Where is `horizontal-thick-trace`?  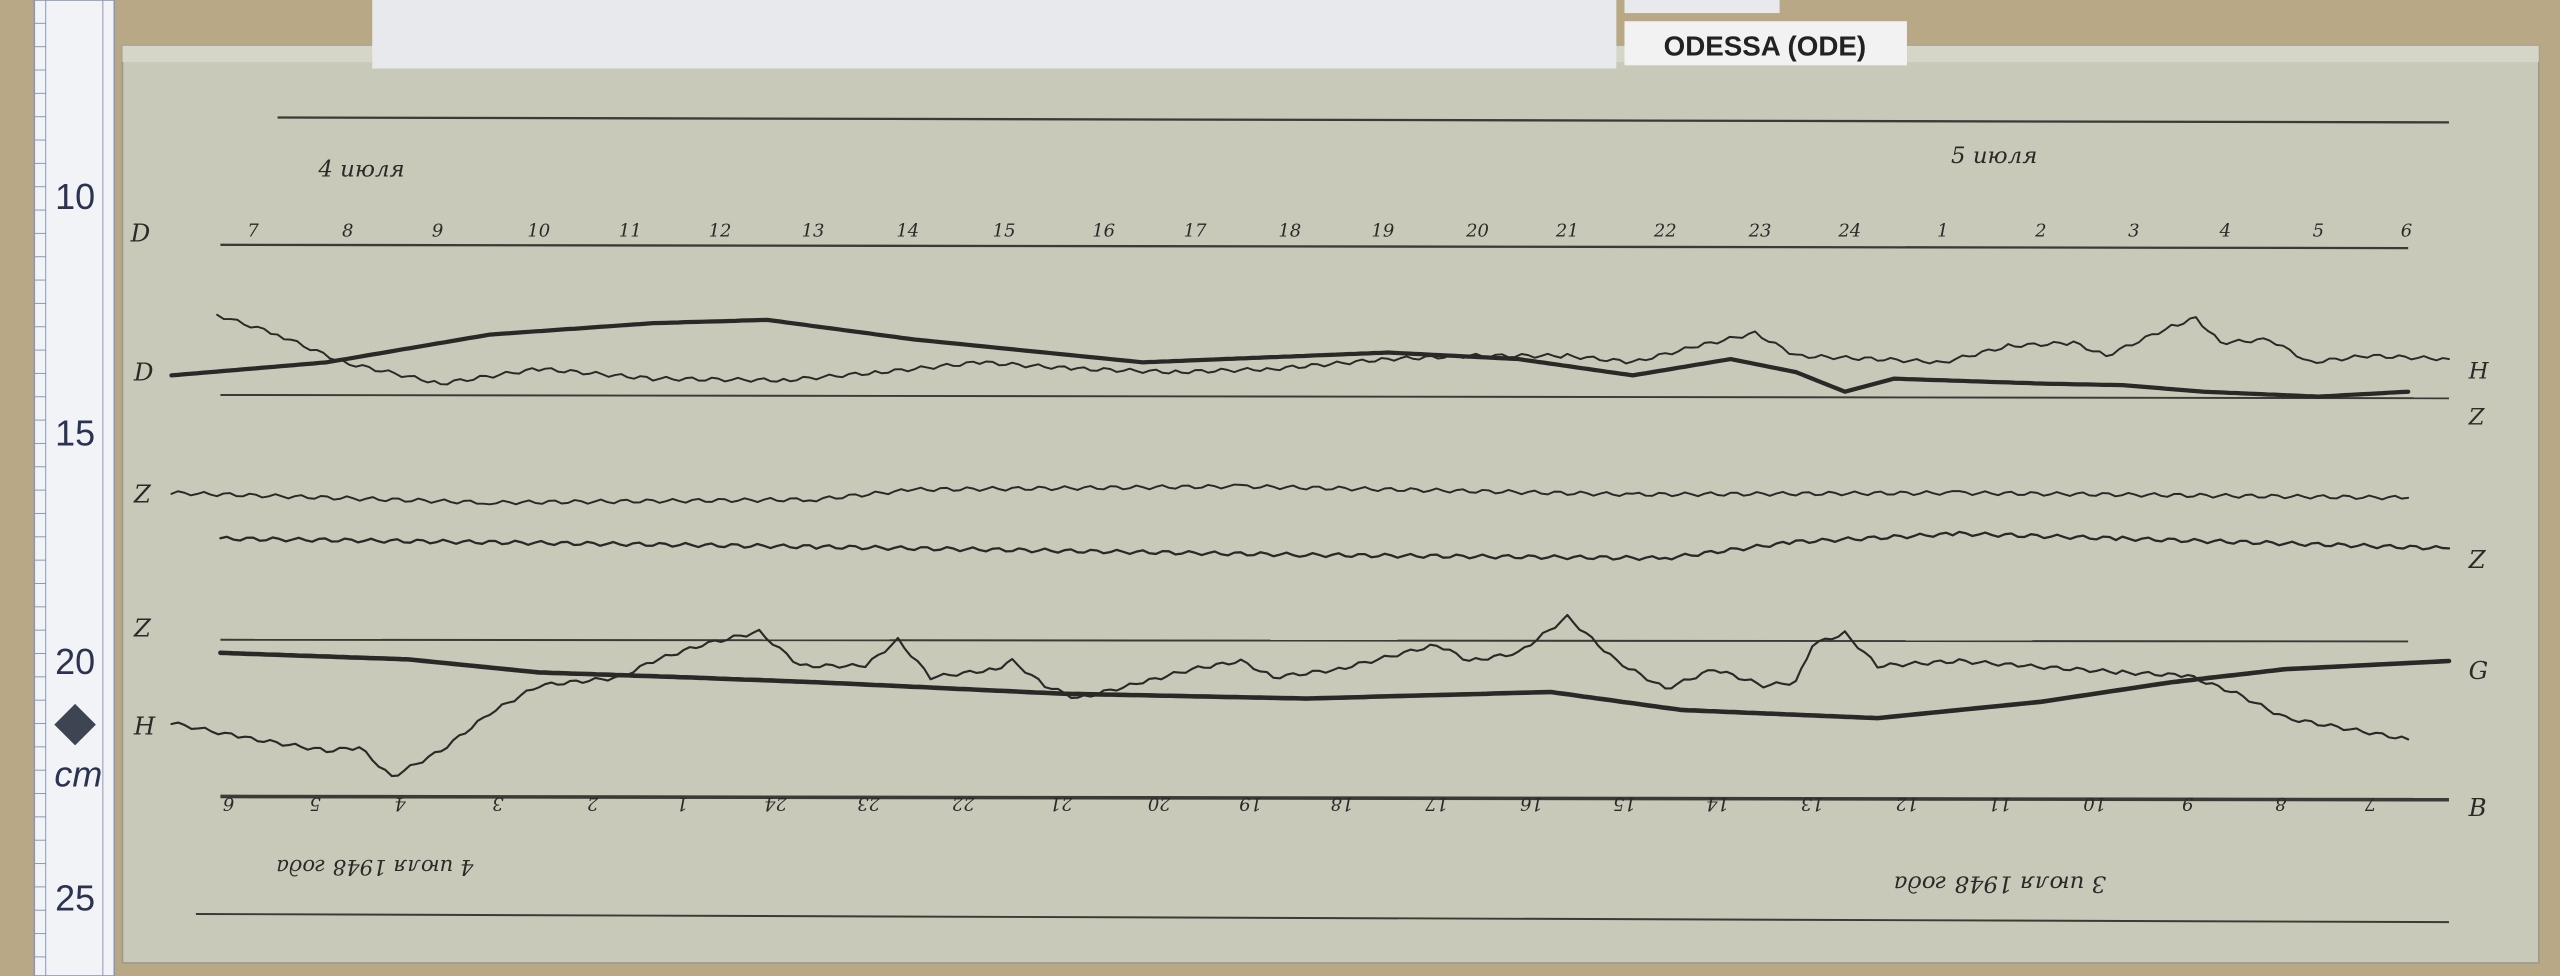
horizontal-thick-trace is located at coordinates (1335, 685).